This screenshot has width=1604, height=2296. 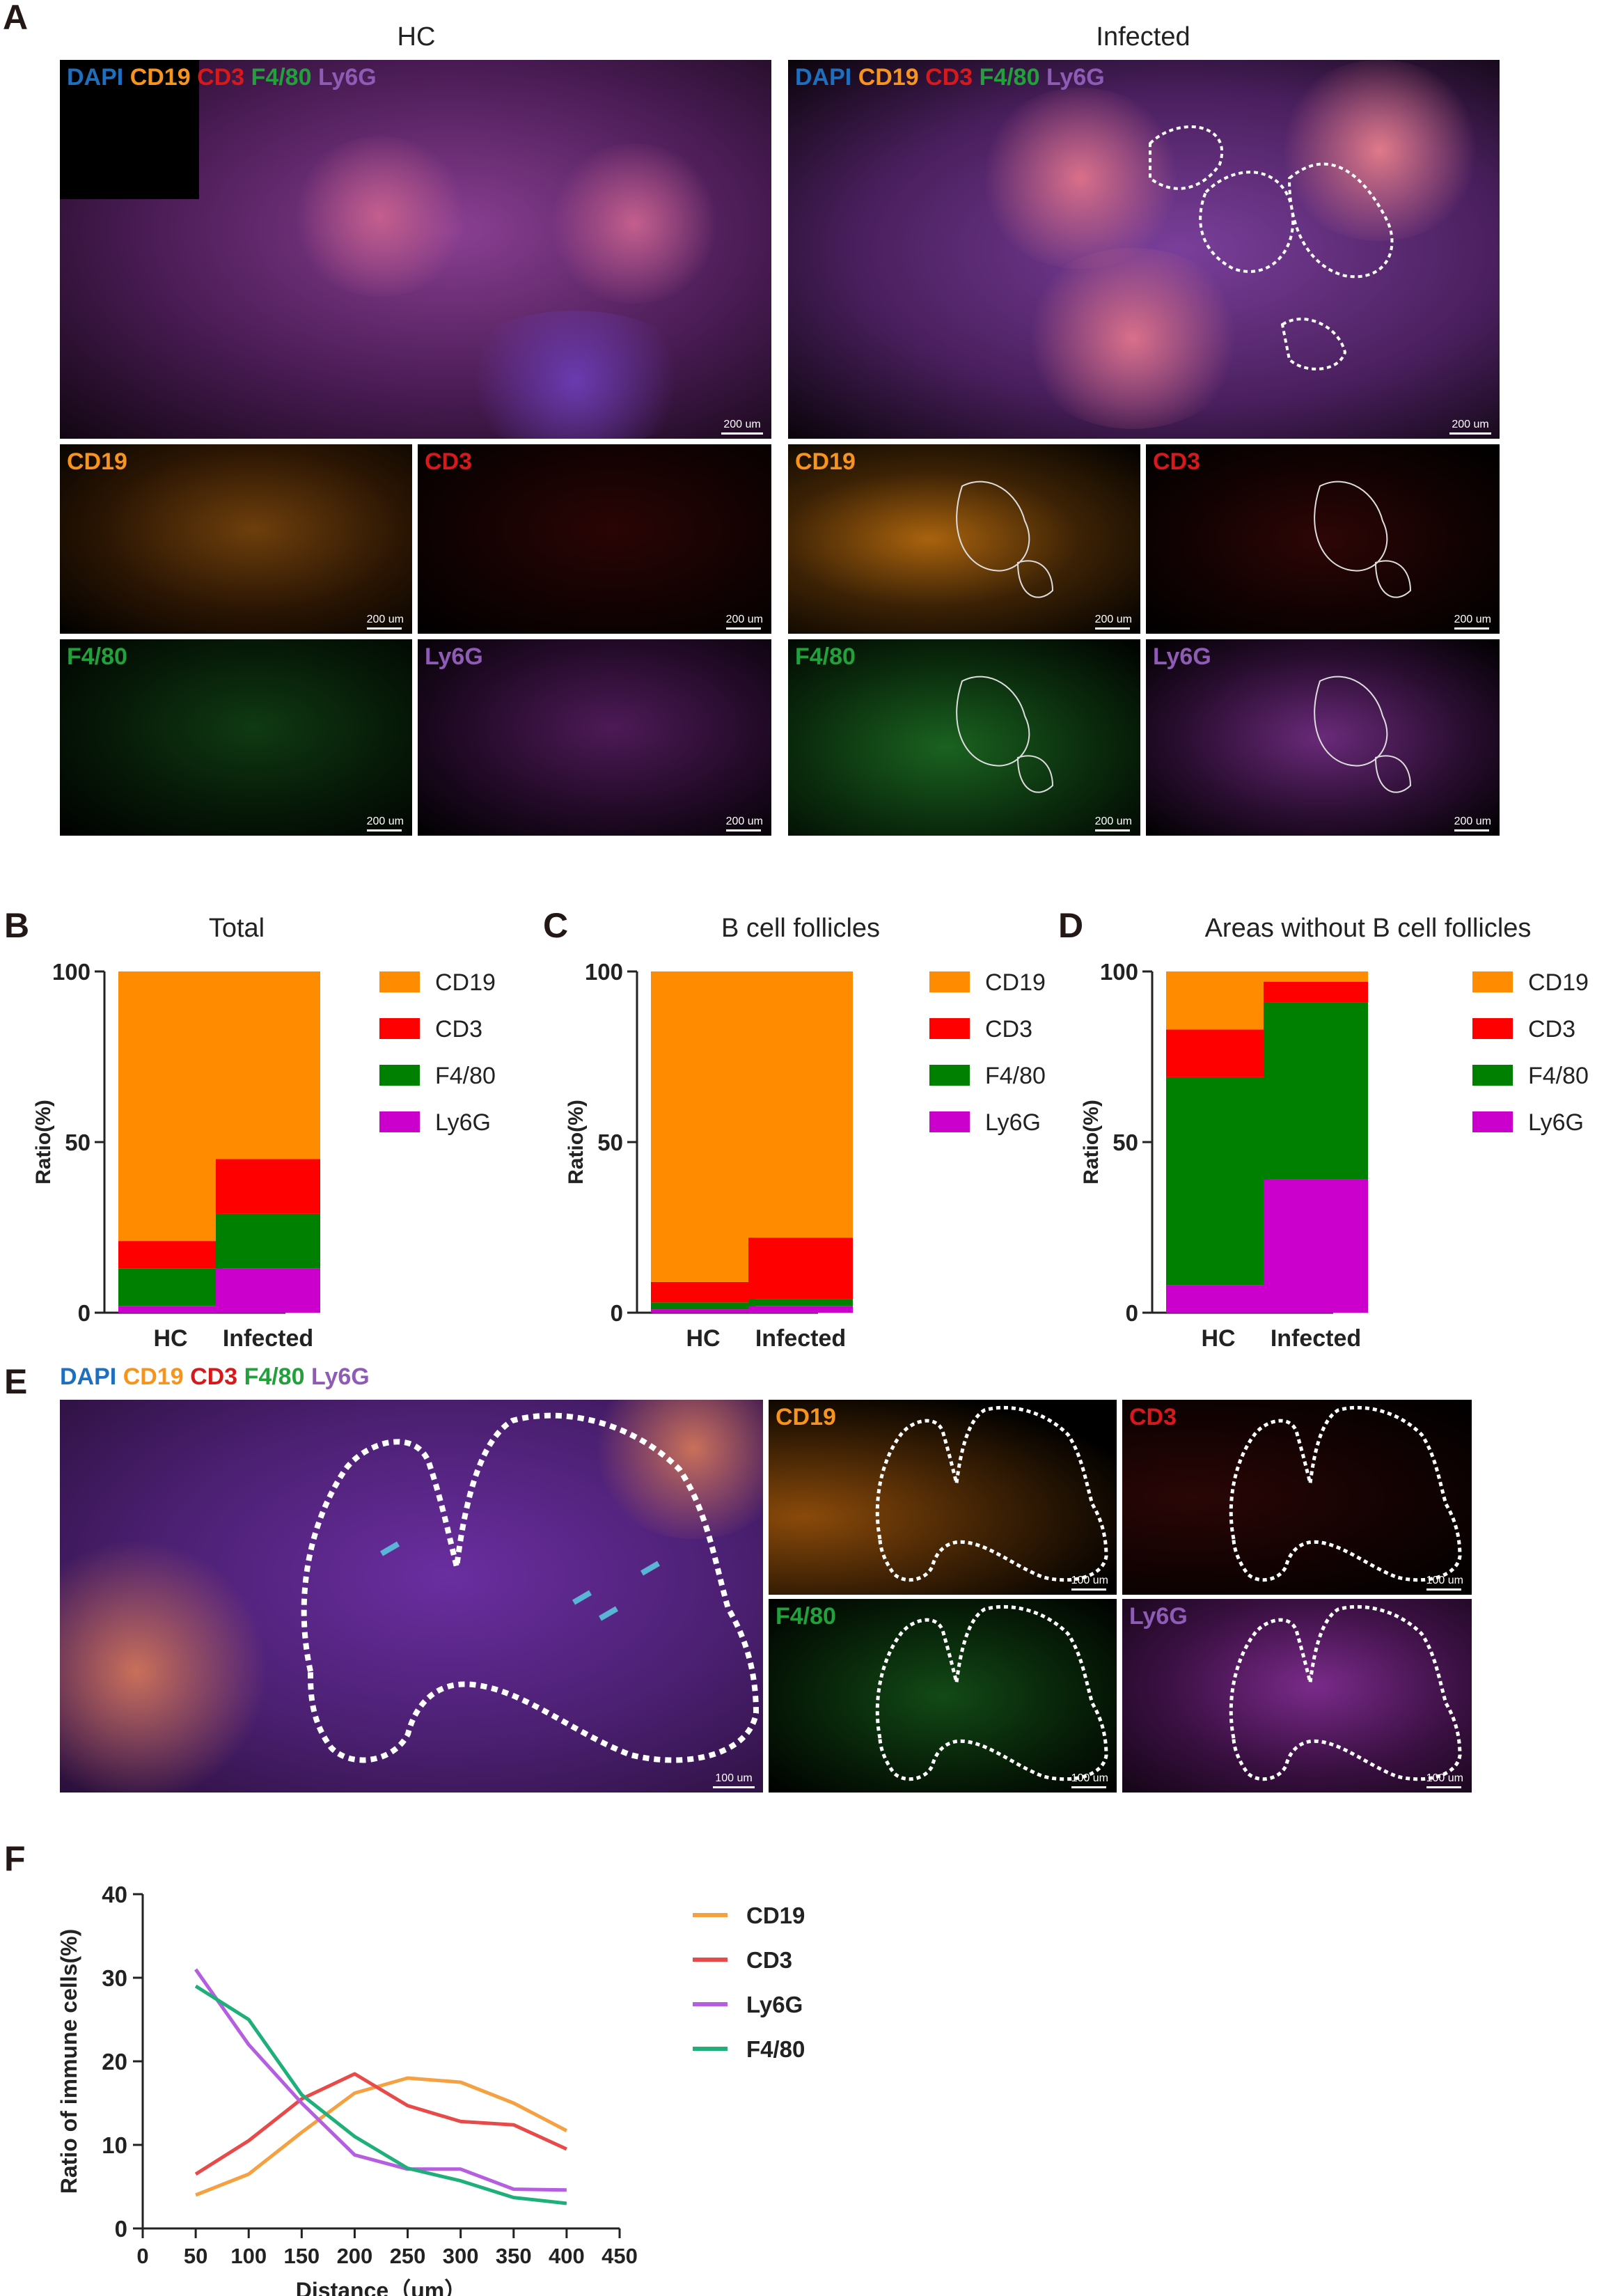 I want to click on x-tick-label: HC, so click(x=1218, y=1338).